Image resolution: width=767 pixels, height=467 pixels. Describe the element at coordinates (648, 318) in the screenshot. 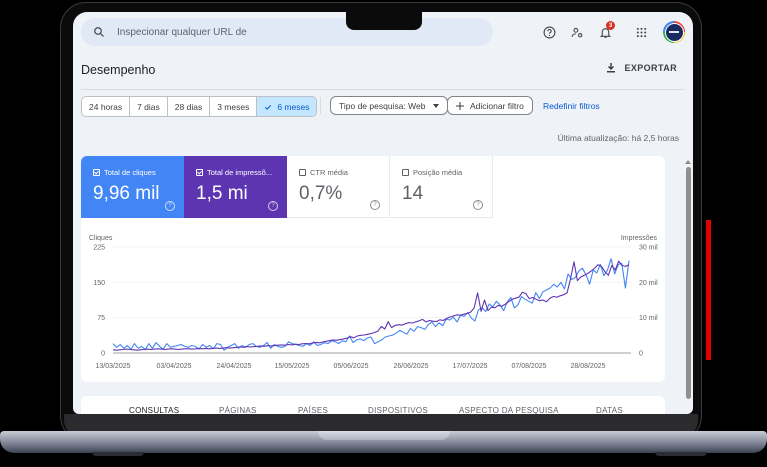

I see `svg-text: 10 mil` at that location.